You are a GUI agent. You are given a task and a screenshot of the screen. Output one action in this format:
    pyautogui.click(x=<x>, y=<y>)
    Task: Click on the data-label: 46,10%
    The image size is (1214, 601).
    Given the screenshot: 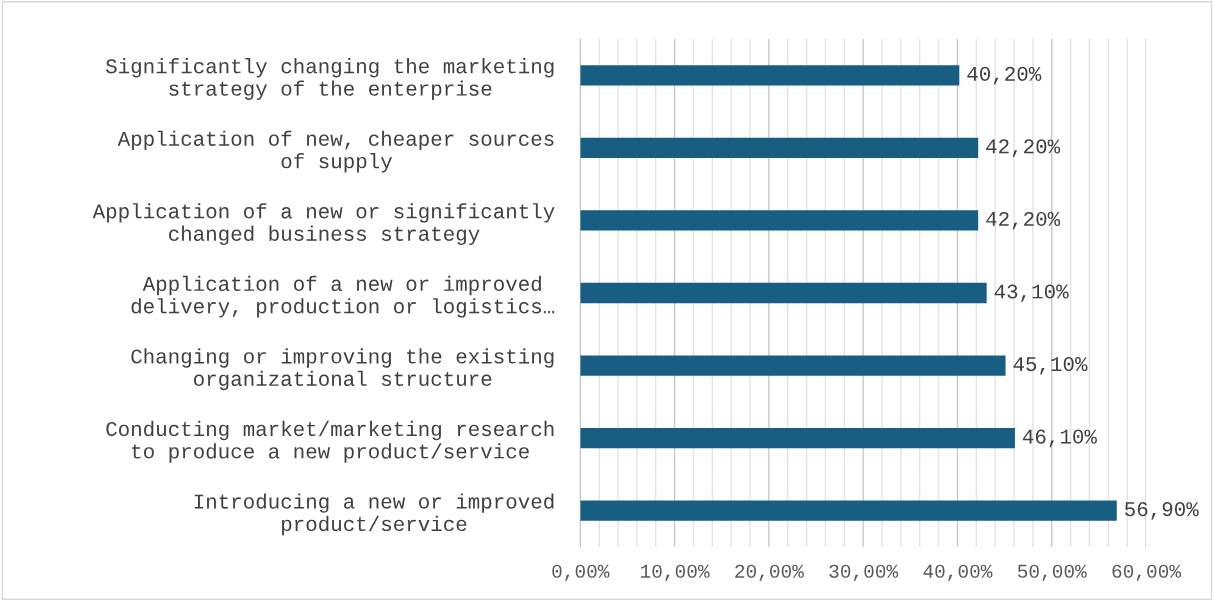 What is the action you would take?
    pyautogui.click(x=1059, y=438)
    